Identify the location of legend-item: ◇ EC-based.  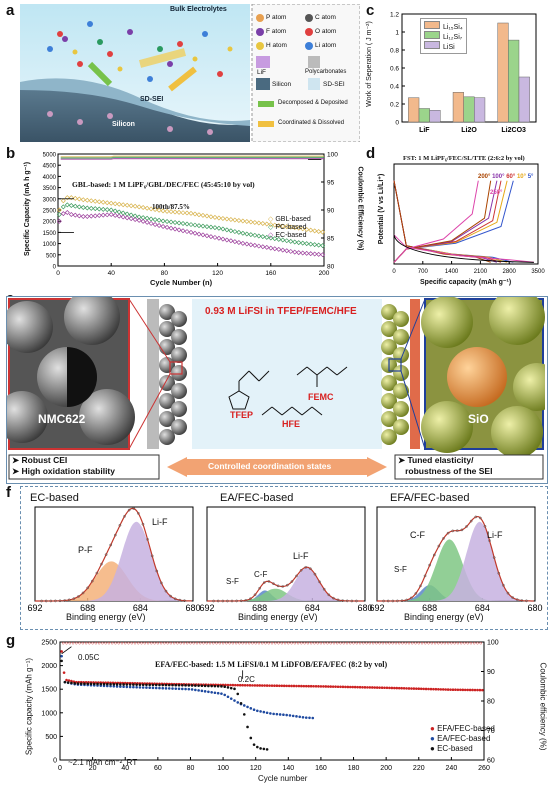
(287, 235).